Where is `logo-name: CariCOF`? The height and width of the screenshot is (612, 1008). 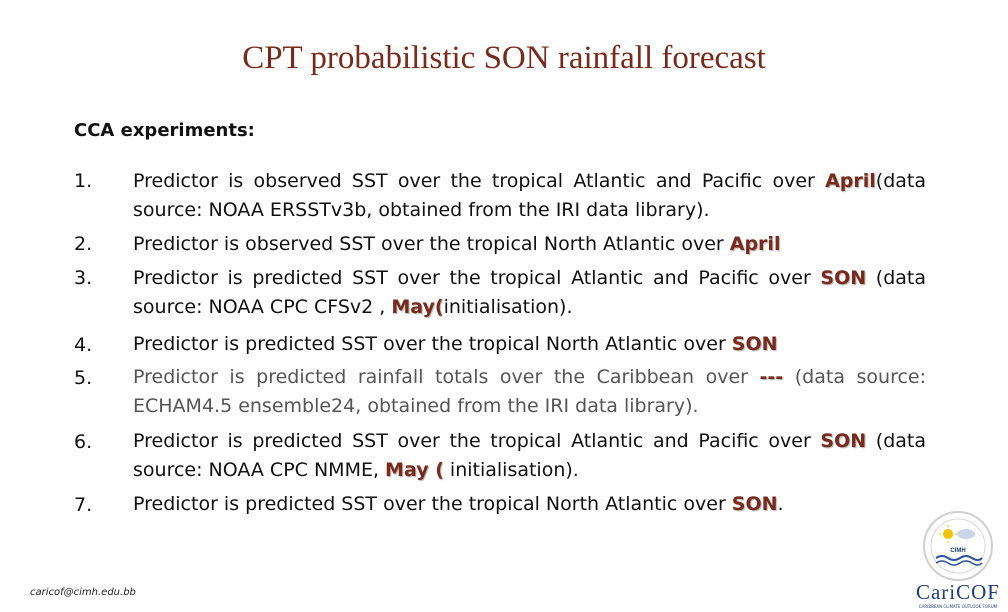 logo-name: CariCOF is located at coordinates (957, 592).